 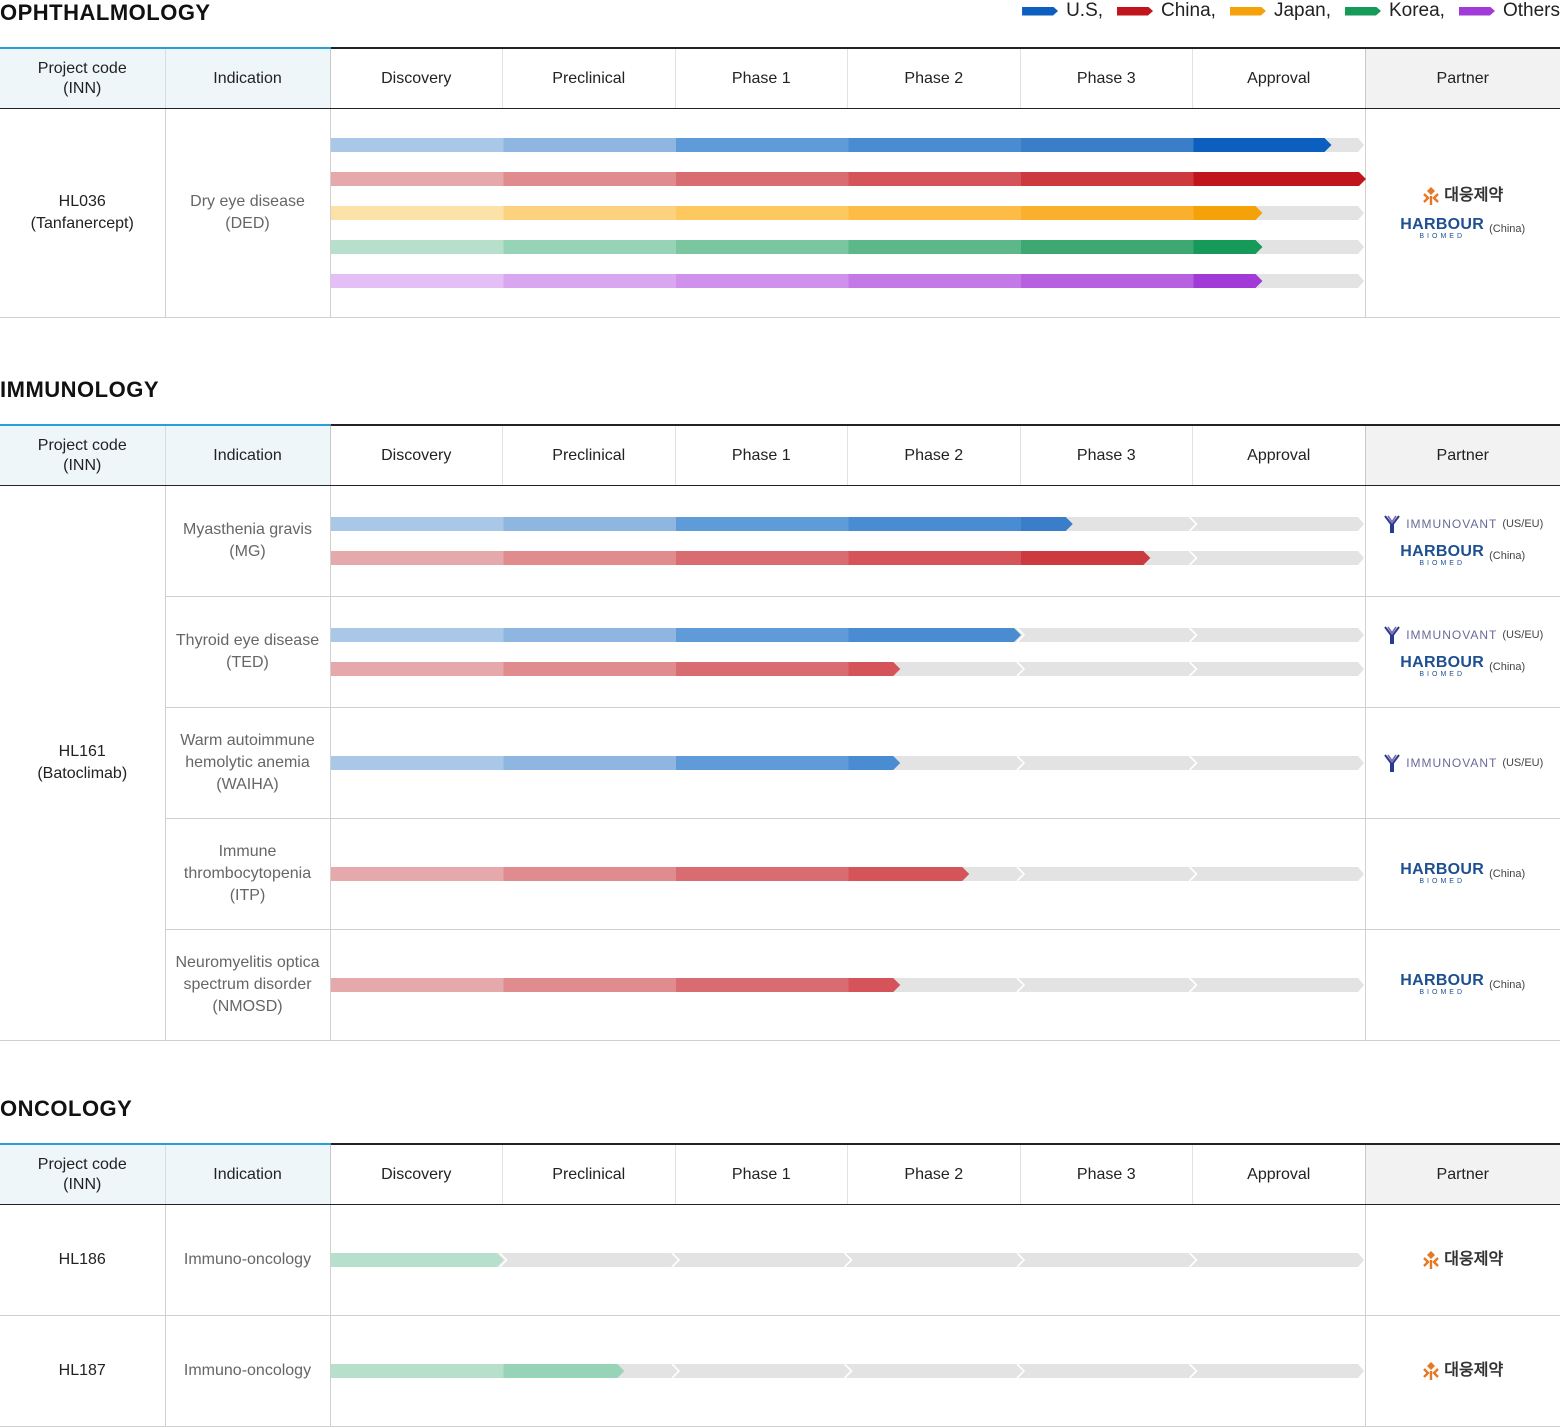 I want to click on indication-text: (NMOSD), so click(x=248, y=1007).